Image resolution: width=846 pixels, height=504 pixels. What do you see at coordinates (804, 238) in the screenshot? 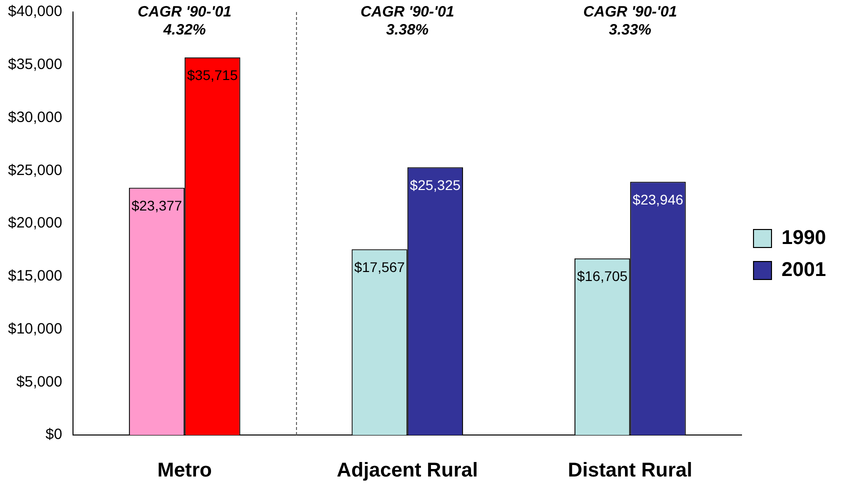
I see `legend-label: 1990` at bounding box center [804, 238].